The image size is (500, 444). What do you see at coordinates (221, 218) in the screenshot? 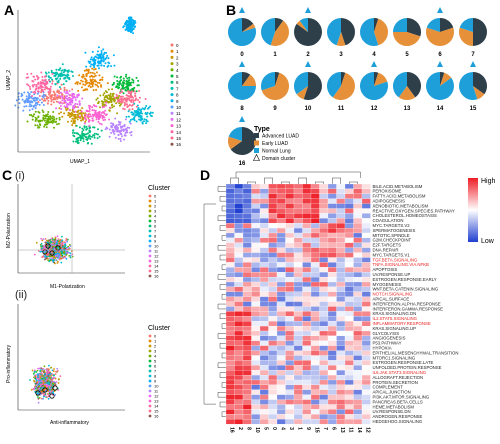
I see `dendrogram-branch` at bounding box center [221, 218].